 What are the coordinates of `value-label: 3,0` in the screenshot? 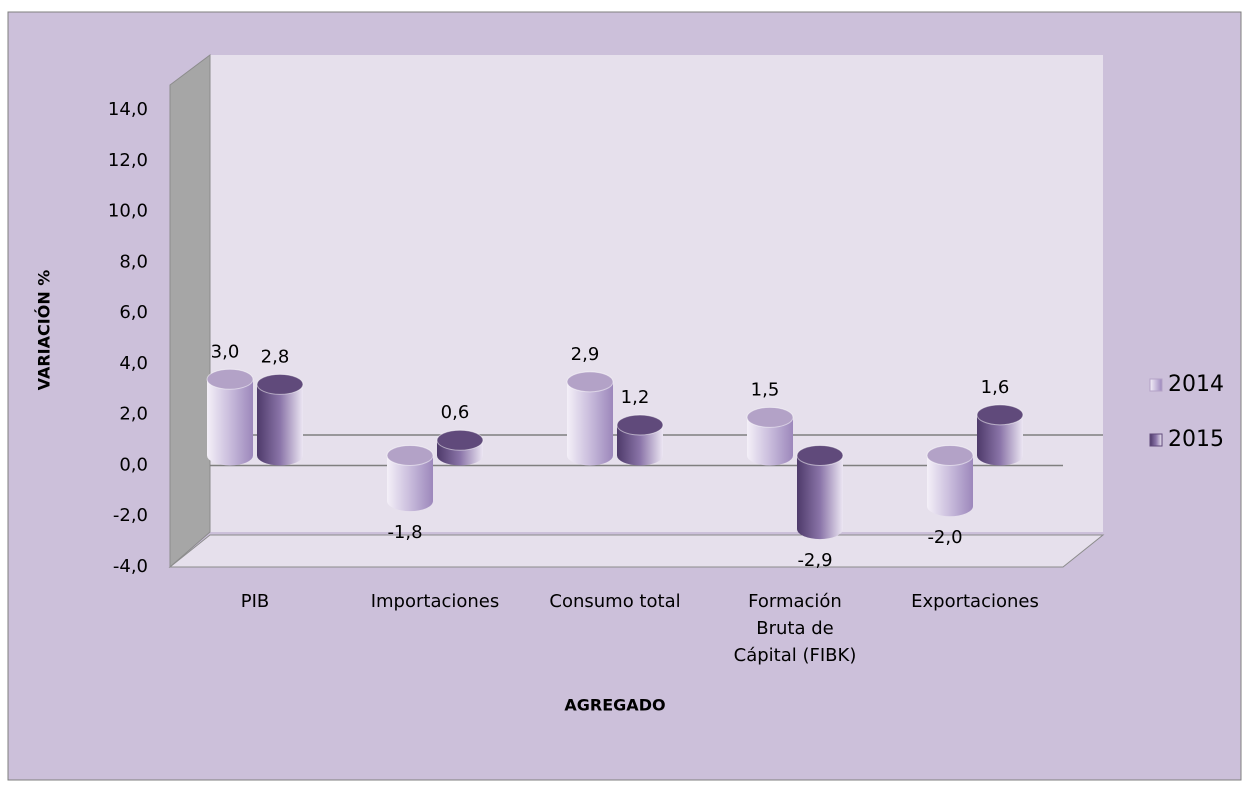 It's located at (225, 351).